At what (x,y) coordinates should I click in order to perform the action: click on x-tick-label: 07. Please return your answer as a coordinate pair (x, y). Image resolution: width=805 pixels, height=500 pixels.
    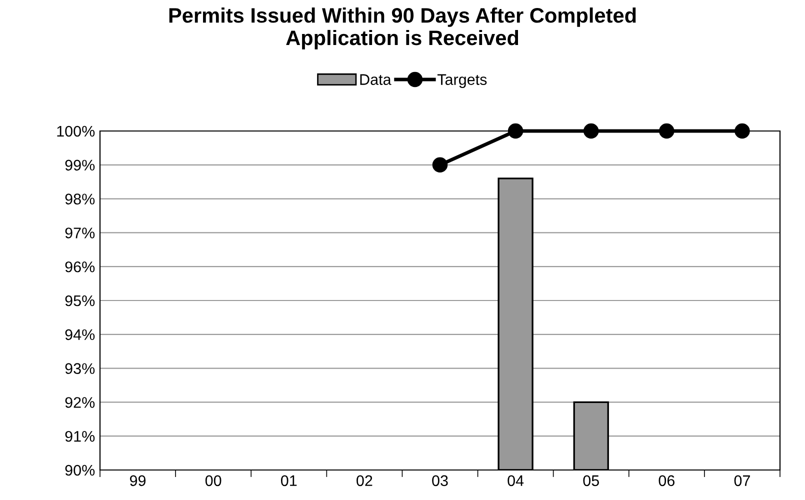
    Looking at the image, I should click on (742, 480).